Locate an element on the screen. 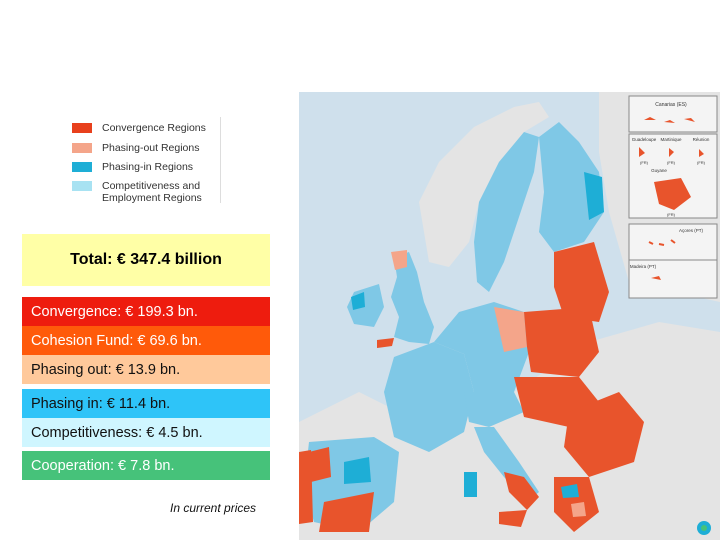 Image resolution: width=720 pixels, height=540 pixels. madeira-island is located at coordinates (656, 278).